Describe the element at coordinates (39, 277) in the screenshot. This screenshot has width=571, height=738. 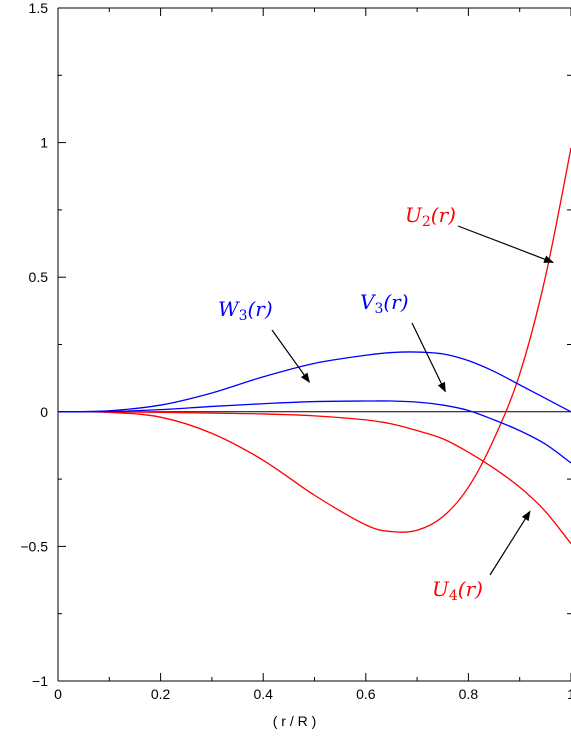
I see `y-tick-label: 0.5` at that location.